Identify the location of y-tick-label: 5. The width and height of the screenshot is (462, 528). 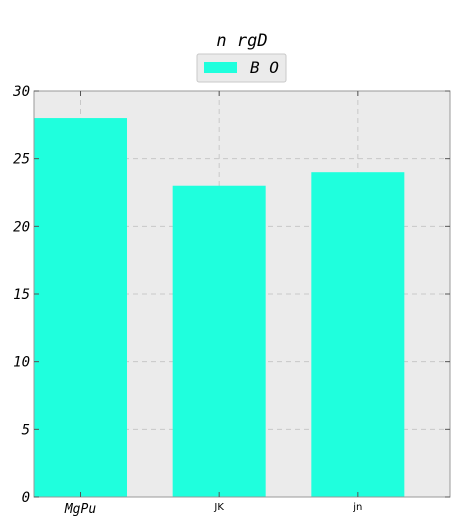
(26, 430).